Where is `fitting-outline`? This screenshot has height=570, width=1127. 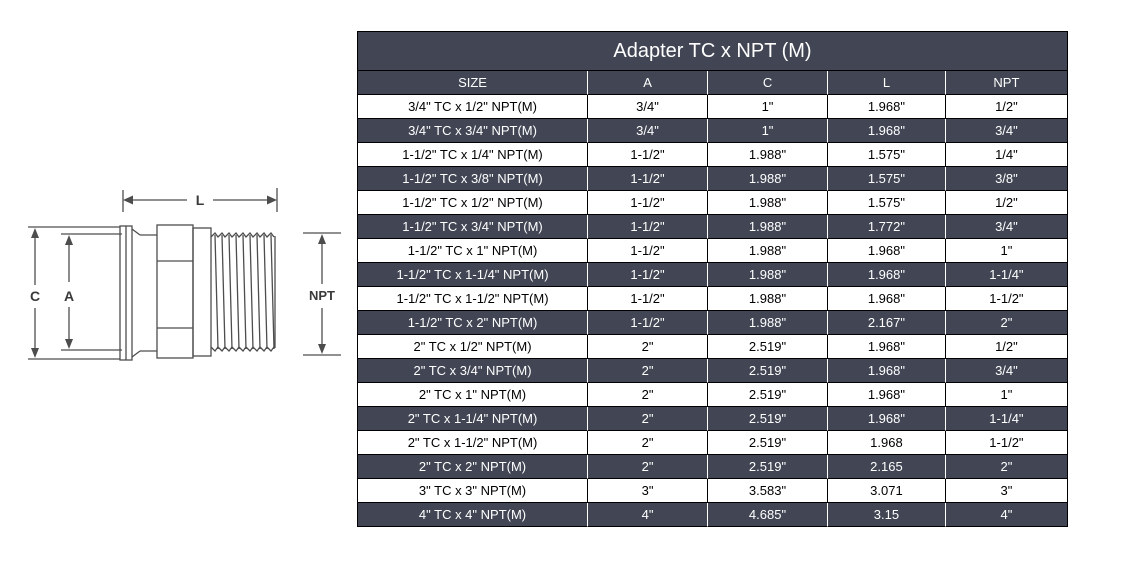
fitting-outline is located at coordinates (165, 292).